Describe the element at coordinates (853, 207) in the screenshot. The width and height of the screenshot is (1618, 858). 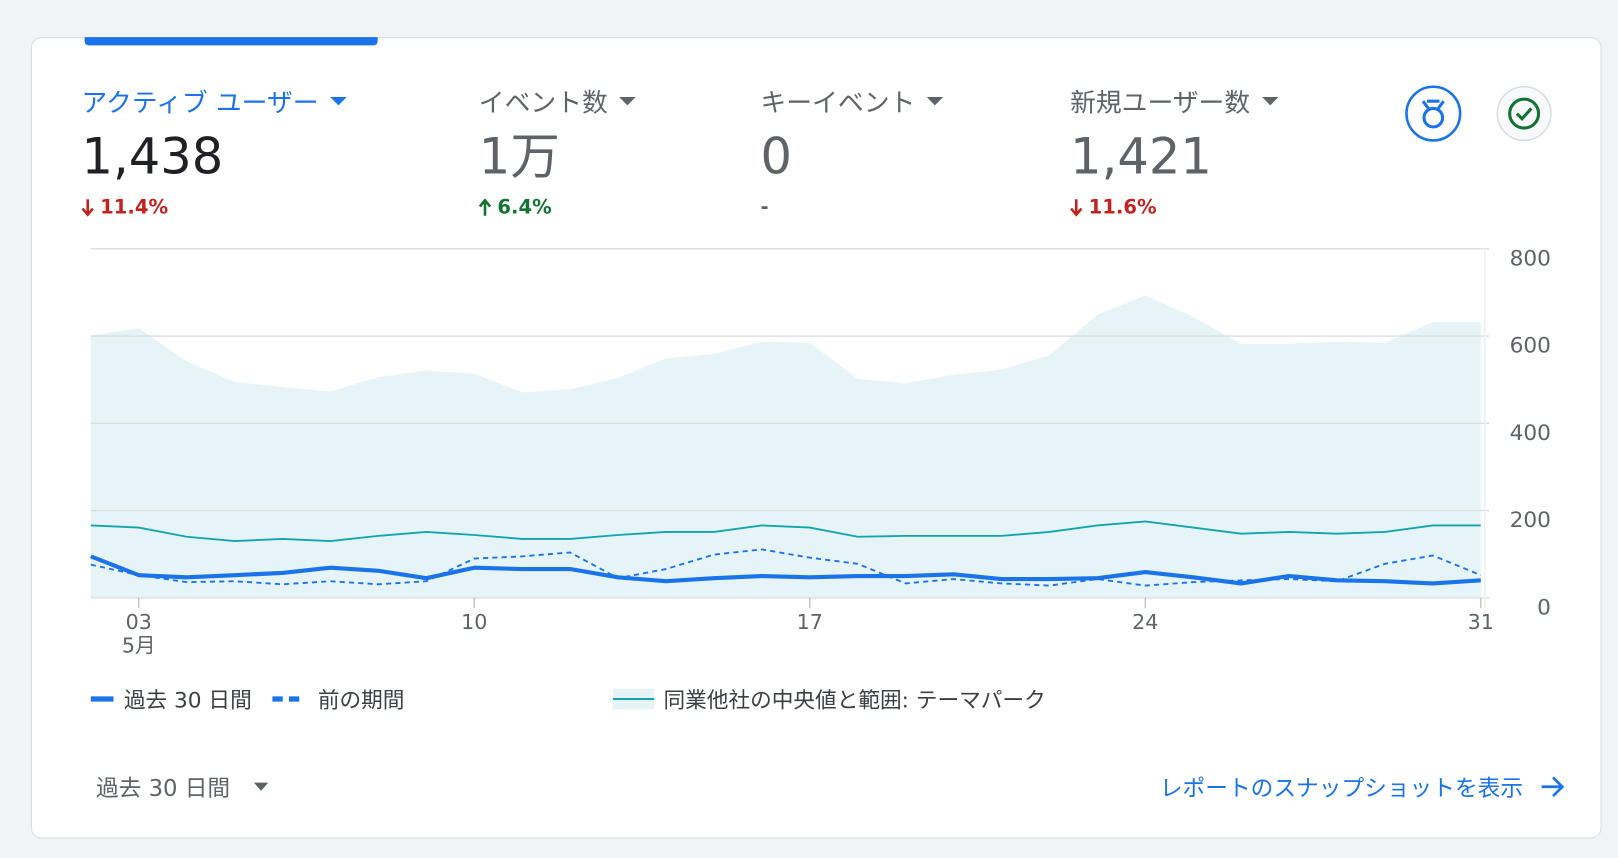
I see `metric-change: -` at that location.